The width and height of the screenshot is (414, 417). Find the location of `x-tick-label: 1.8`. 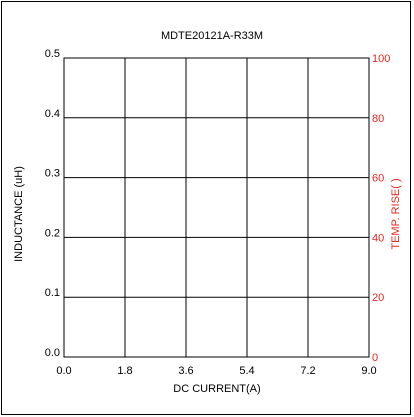

x-tick-label: 1.8 is located at coordinates (124, 371).